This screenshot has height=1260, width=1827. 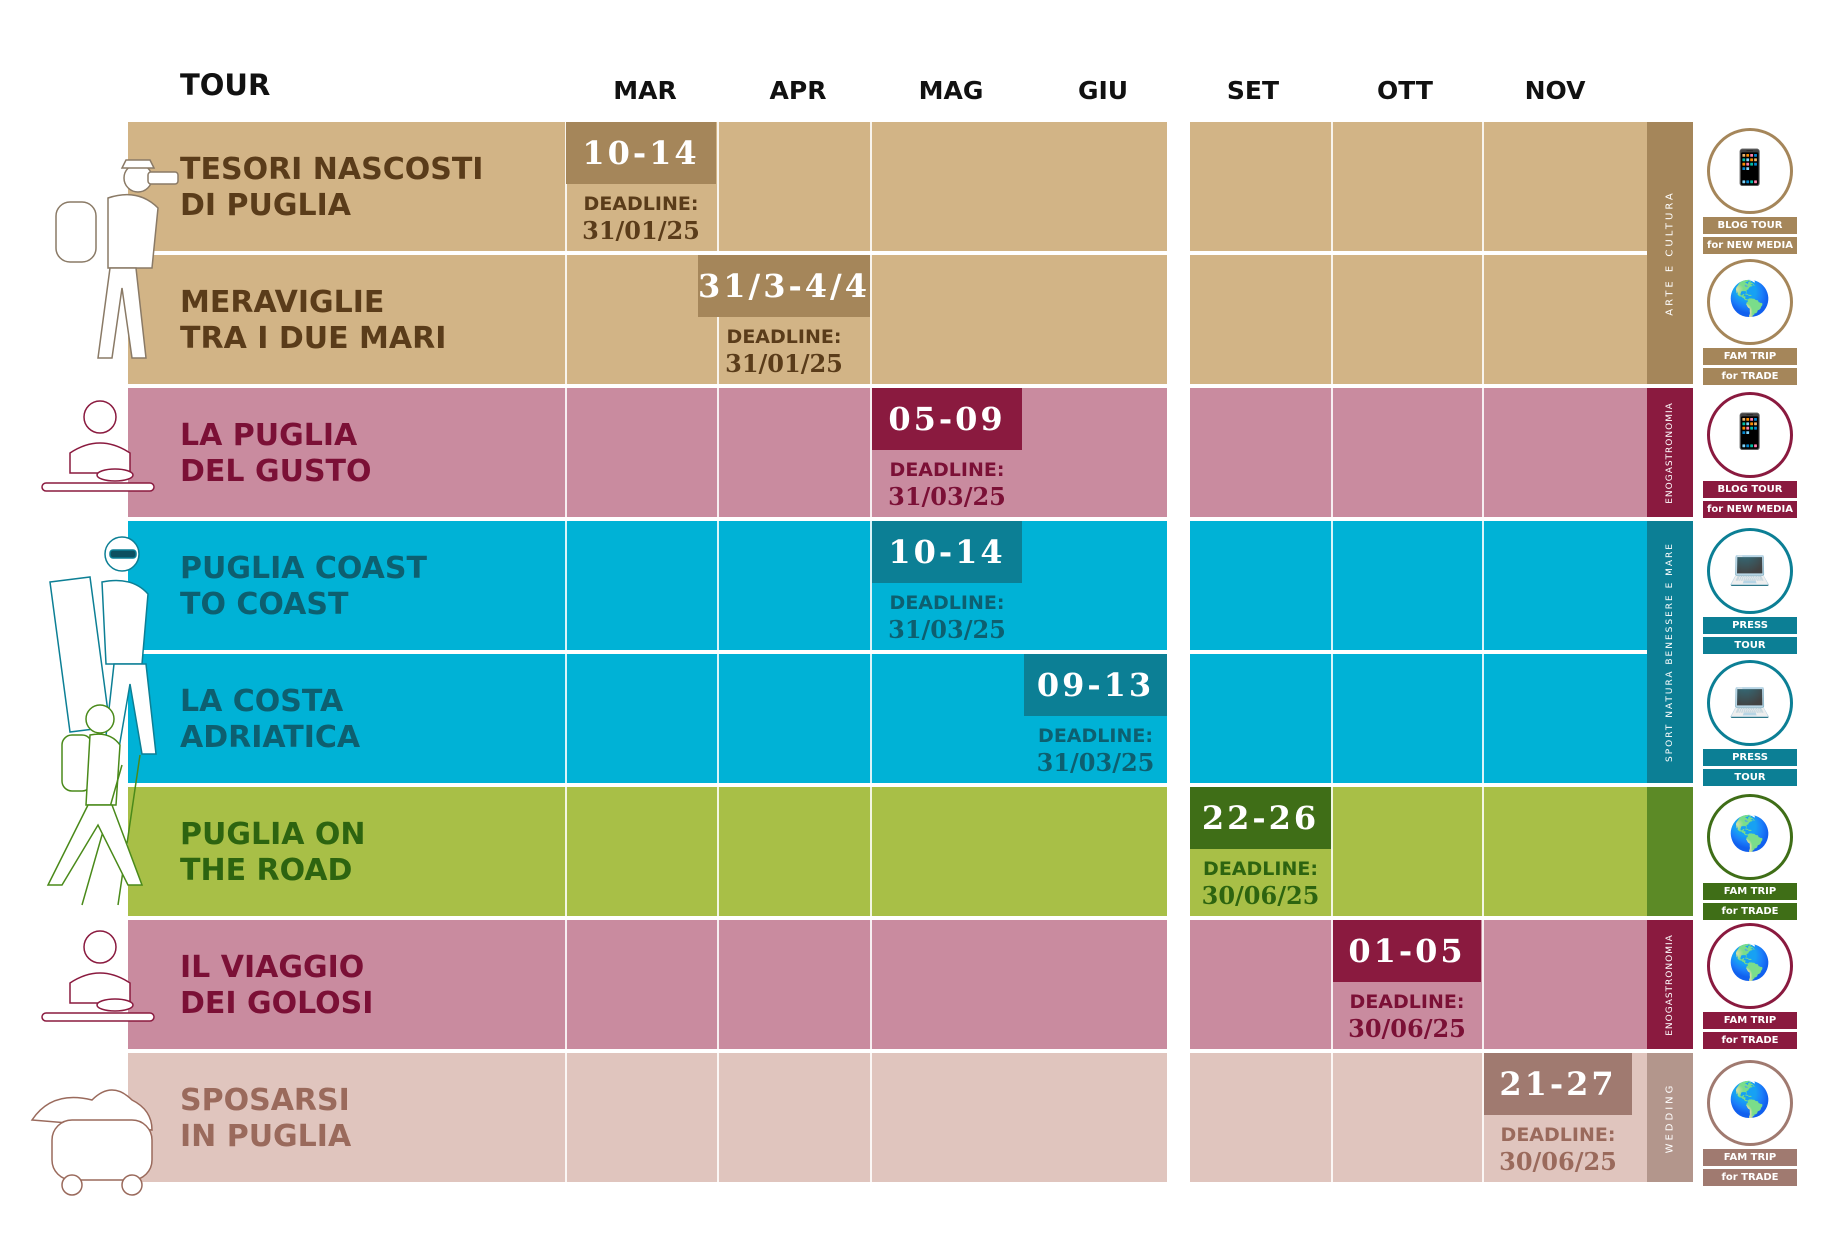 What do you see at coordinates (225, 85) in the screenshot?
I see `tour-column-header: TOUR` at bounding box center [225, 85].